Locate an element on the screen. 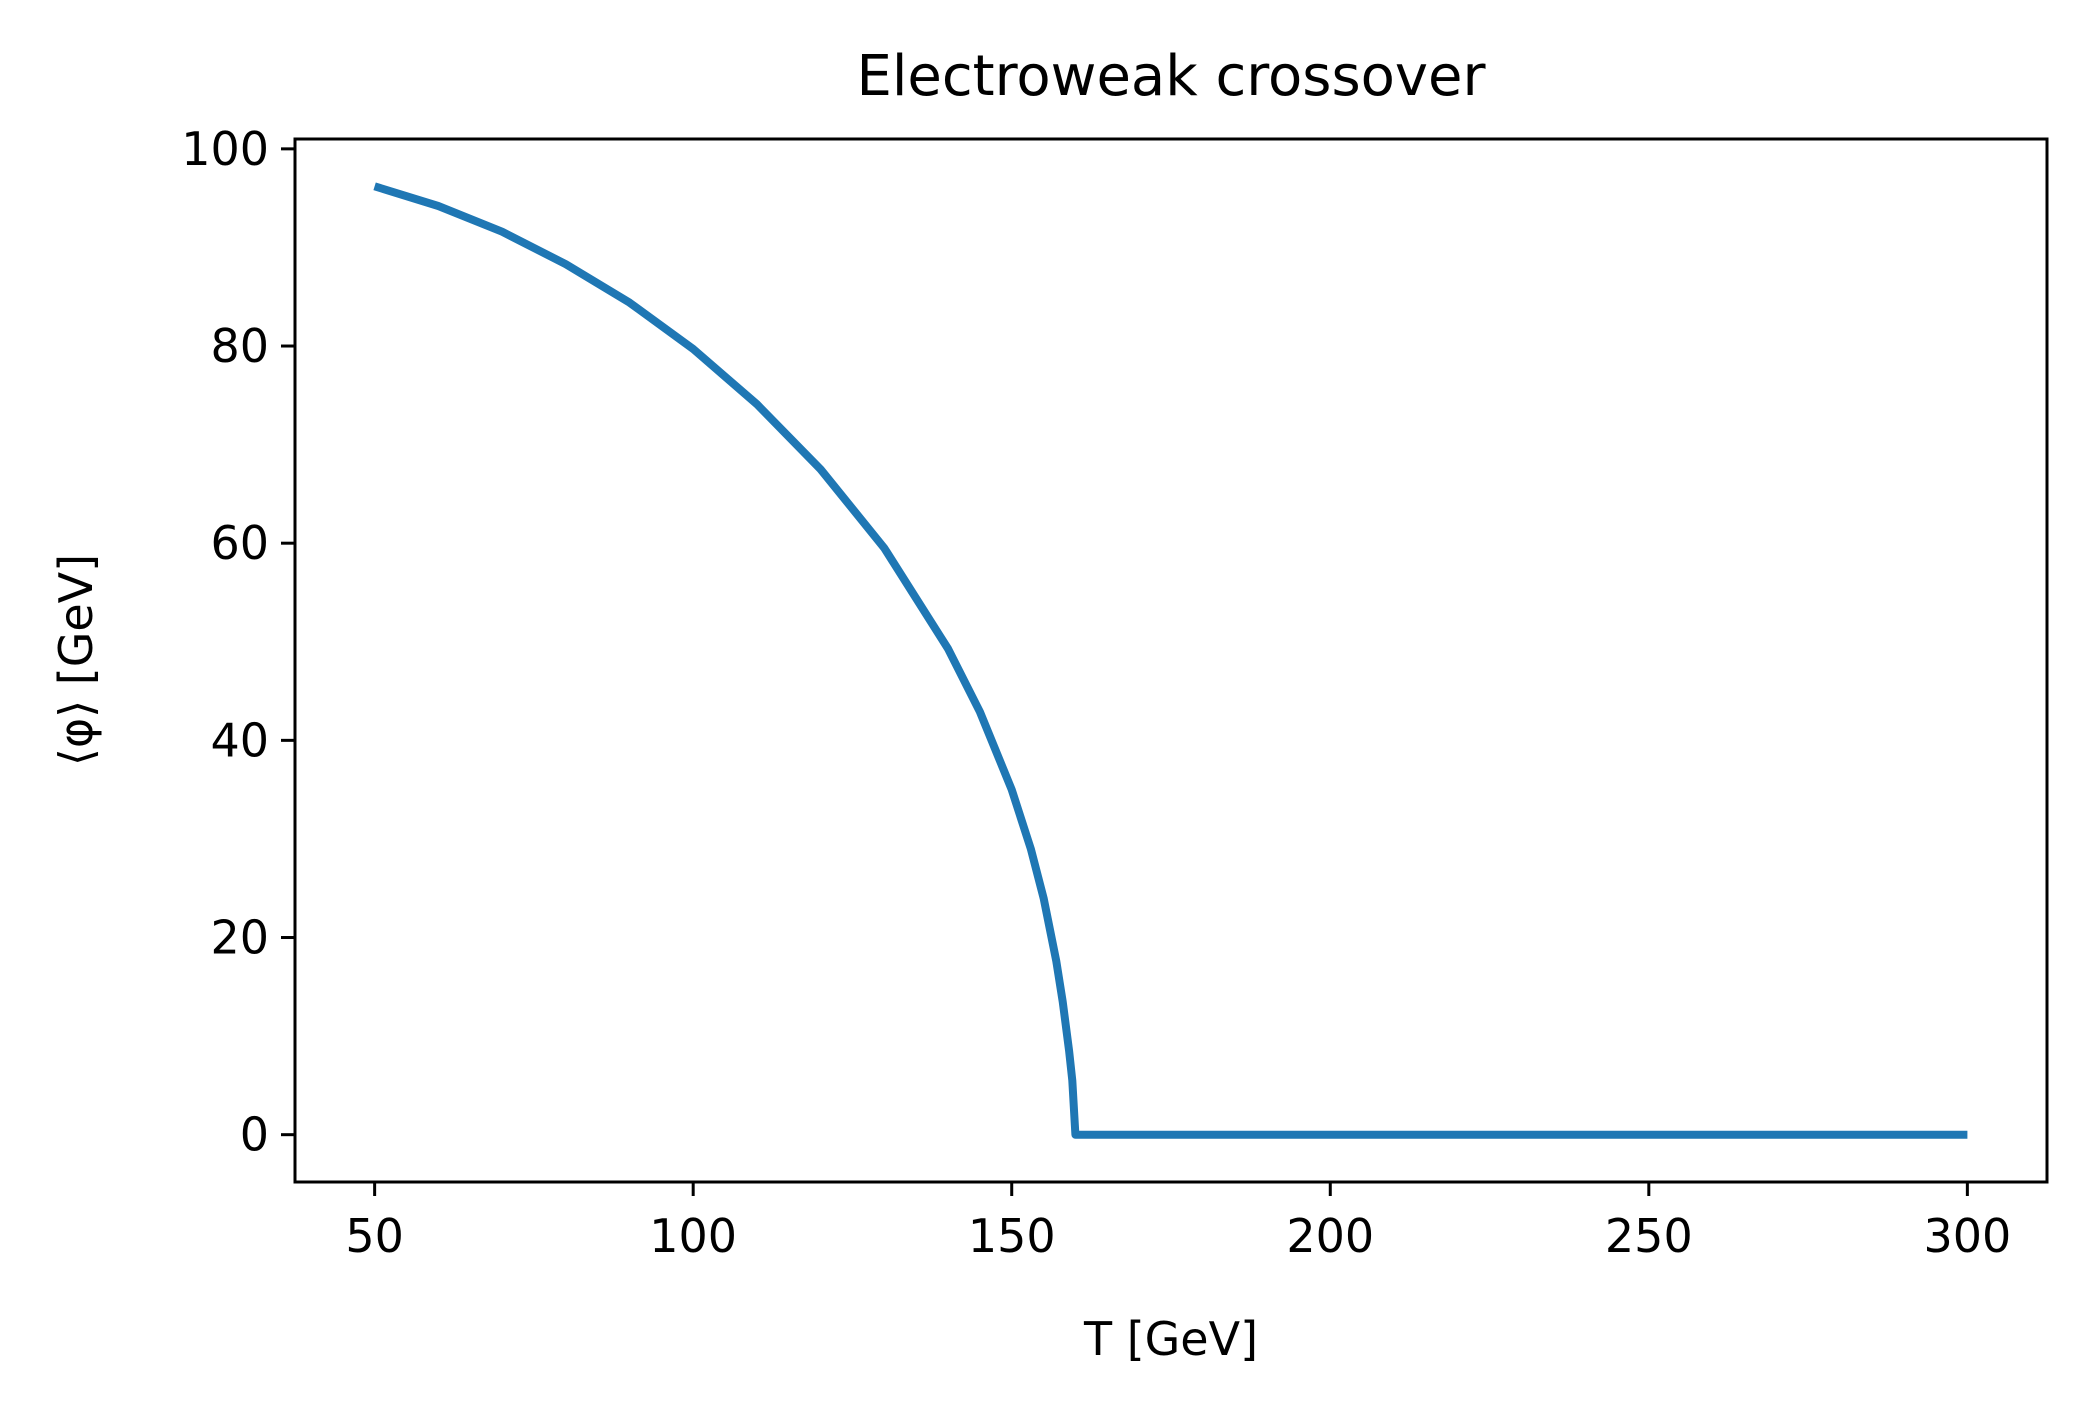 This screenshot has height=1412, width=2082. y-axis-ticks: 0 20 40 60 80 100 is located at coordinates (238, 642).